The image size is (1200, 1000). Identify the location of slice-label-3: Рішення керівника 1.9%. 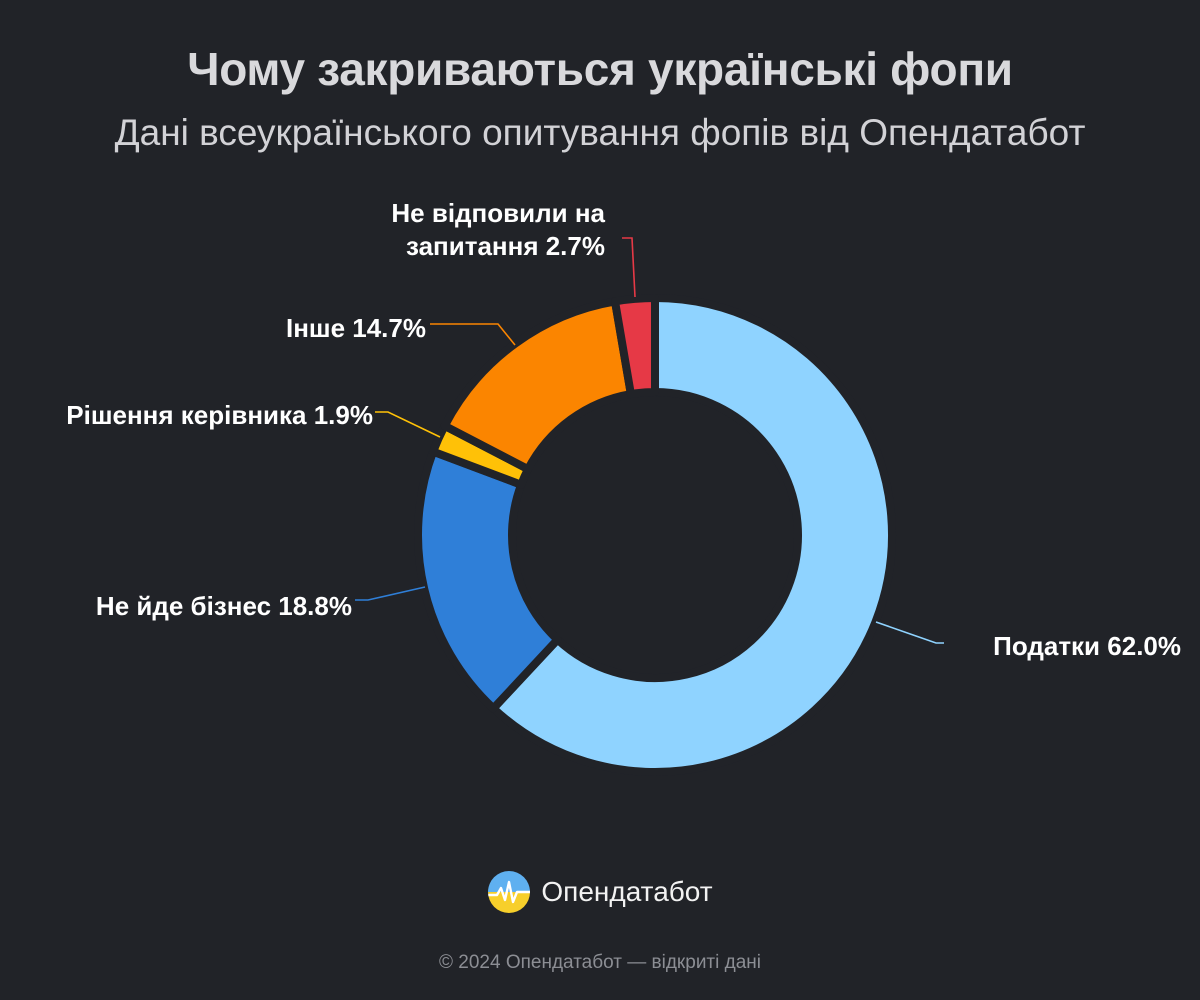
(219, 415).